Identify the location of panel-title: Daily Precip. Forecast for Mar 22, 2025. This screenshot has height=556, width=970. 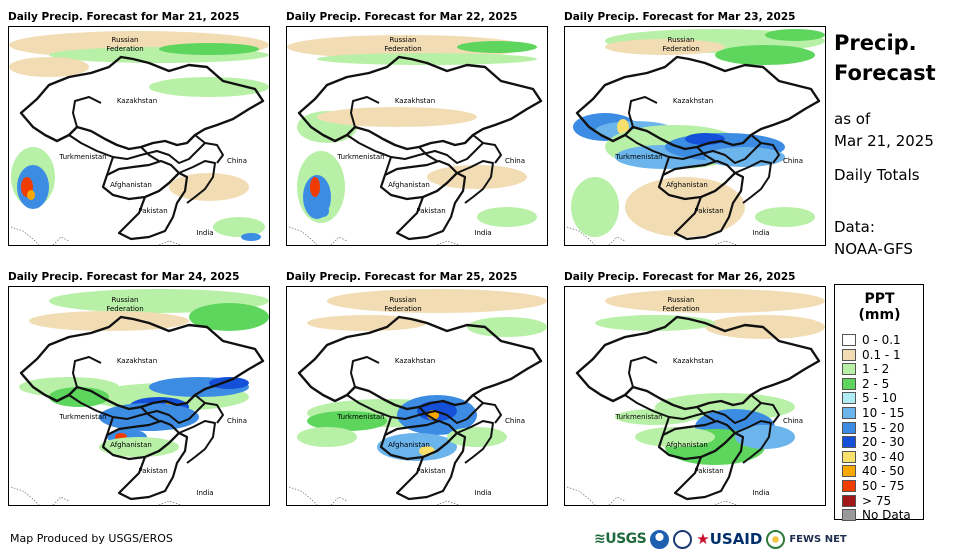
(402, 17).